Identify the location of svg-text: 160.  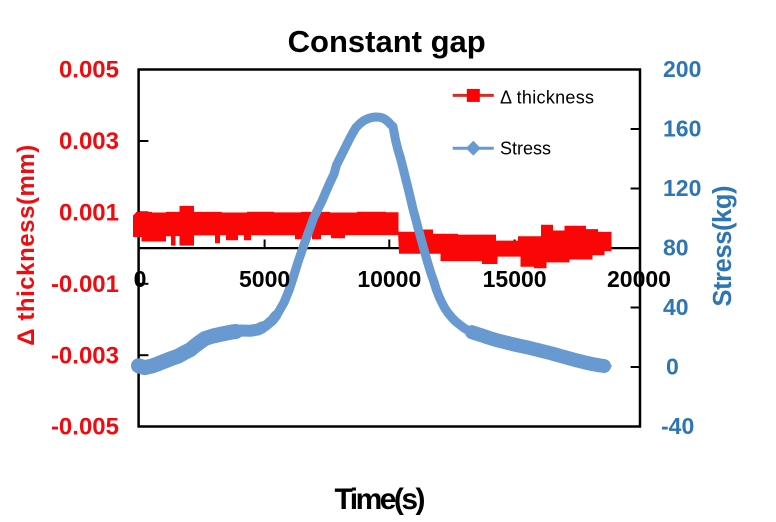
(682, 129).